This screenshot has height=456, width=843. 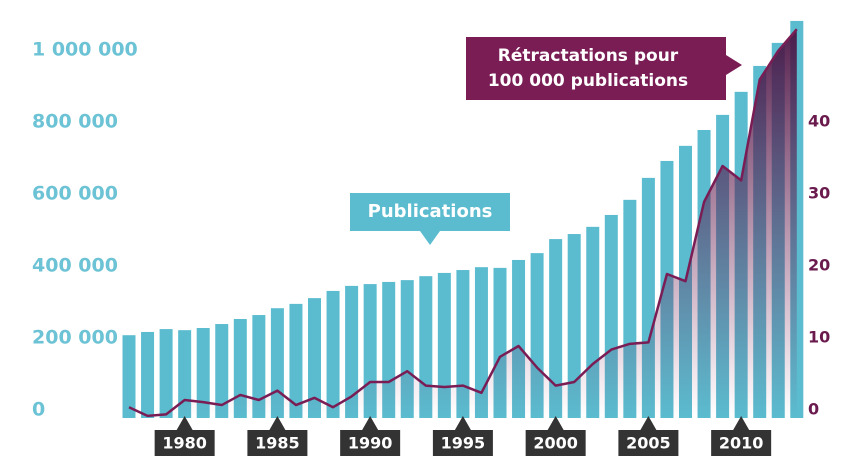 I want to click on x-tick-label: 2005, so click(x=648, y=443).